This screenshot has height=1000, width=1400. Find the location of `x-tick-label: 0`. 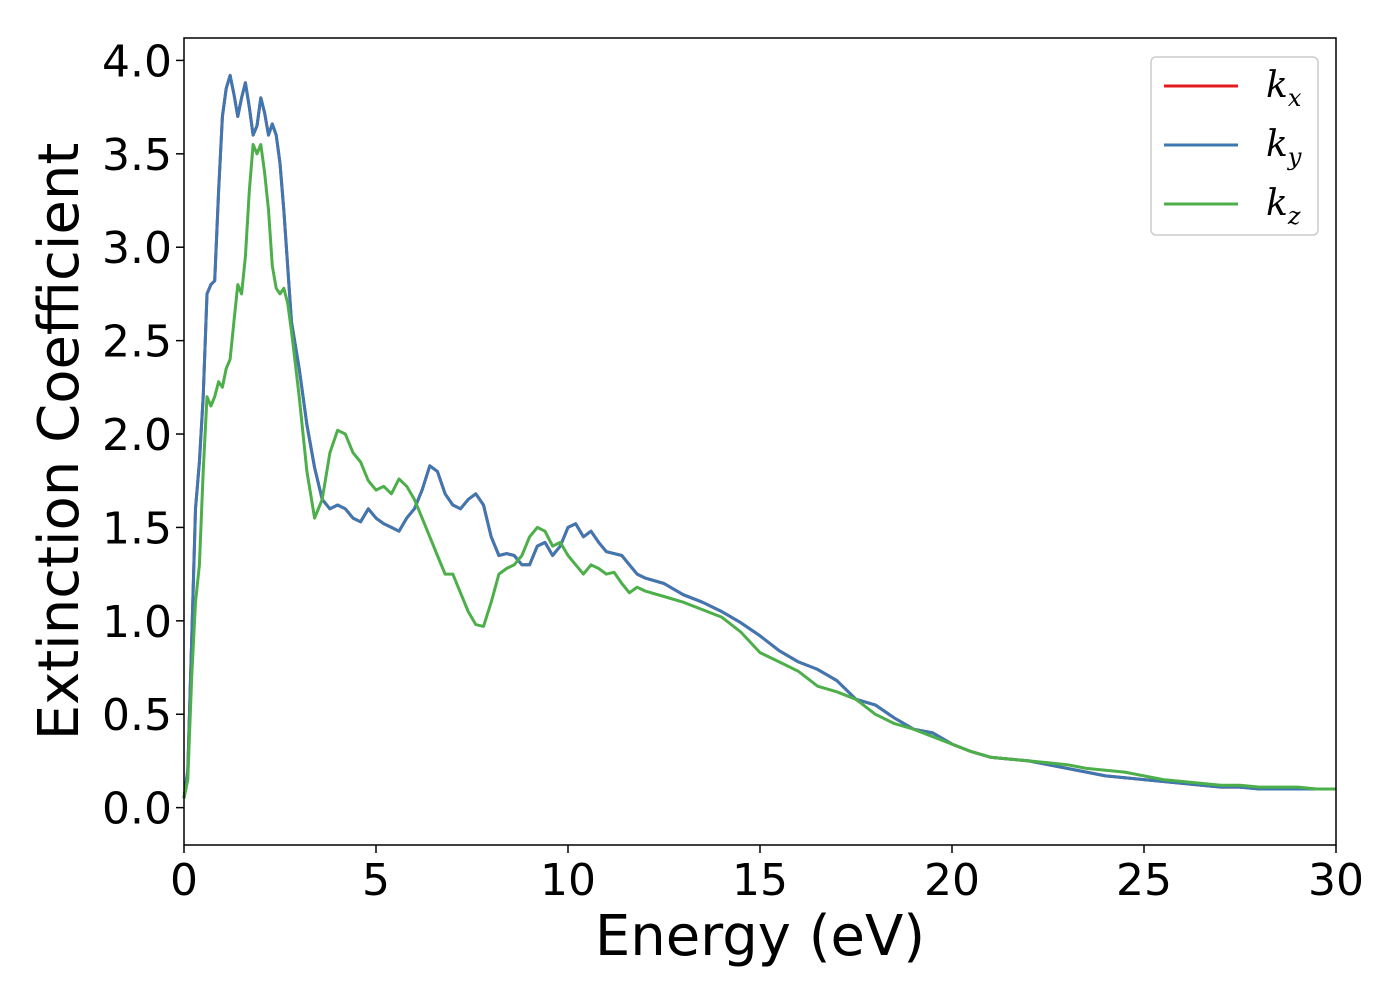

x-tick-label: 0 is located at coordinates (184, 880).